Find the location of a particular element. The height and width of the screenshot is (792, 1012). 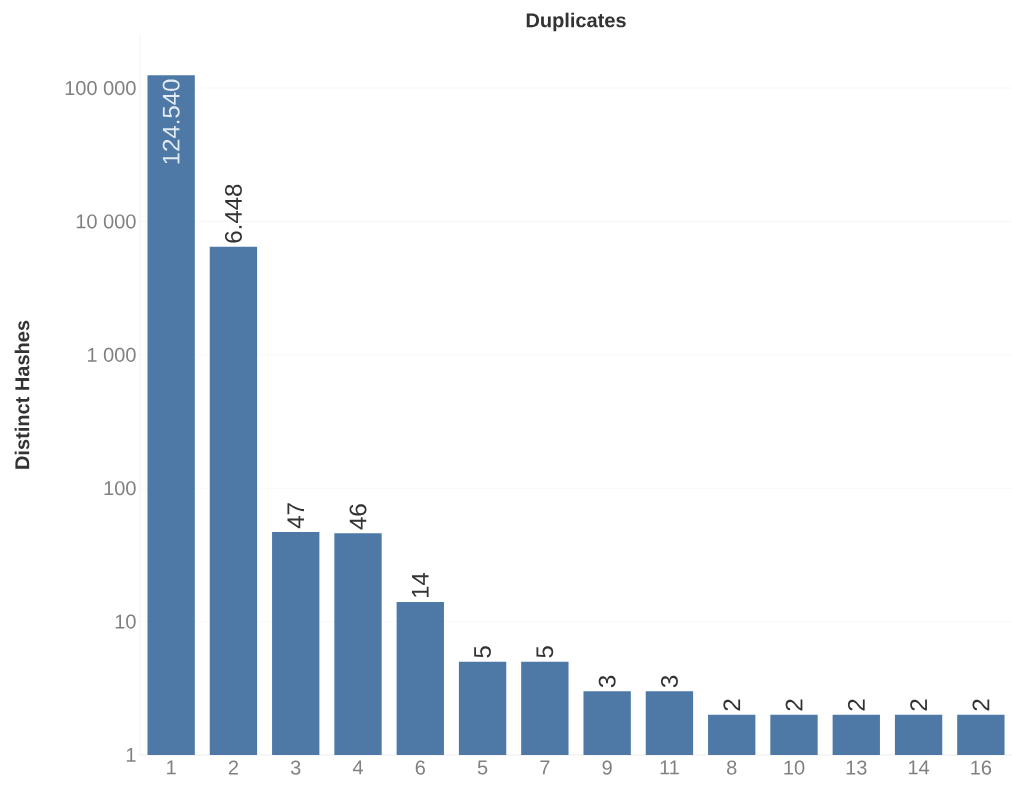

chart-title: Duplicates is located at coordinates (576, 22).